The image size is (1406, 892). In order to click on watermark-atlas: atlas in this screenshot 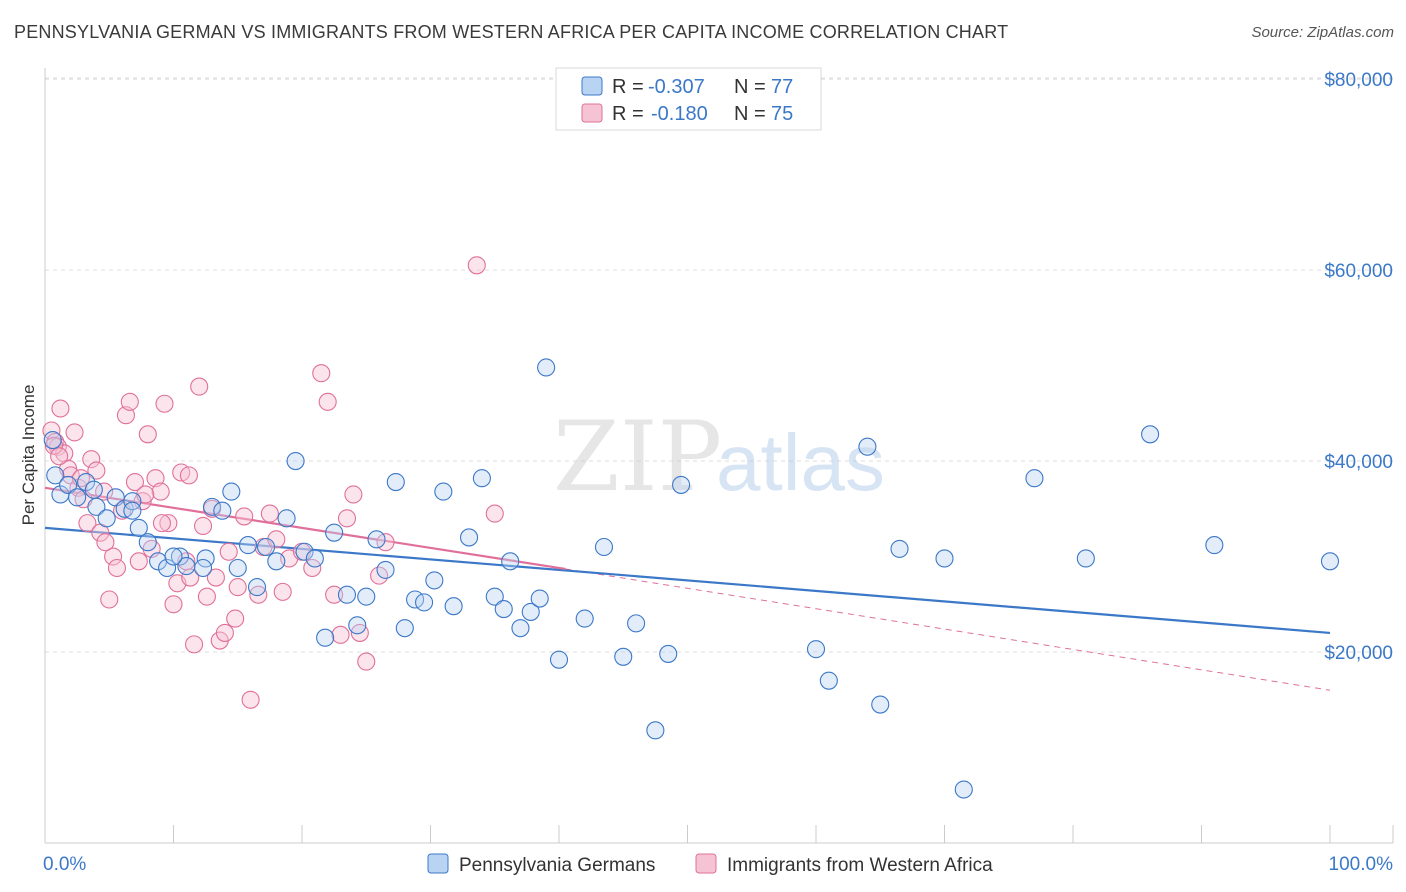, I will do `click(800, 462)`.